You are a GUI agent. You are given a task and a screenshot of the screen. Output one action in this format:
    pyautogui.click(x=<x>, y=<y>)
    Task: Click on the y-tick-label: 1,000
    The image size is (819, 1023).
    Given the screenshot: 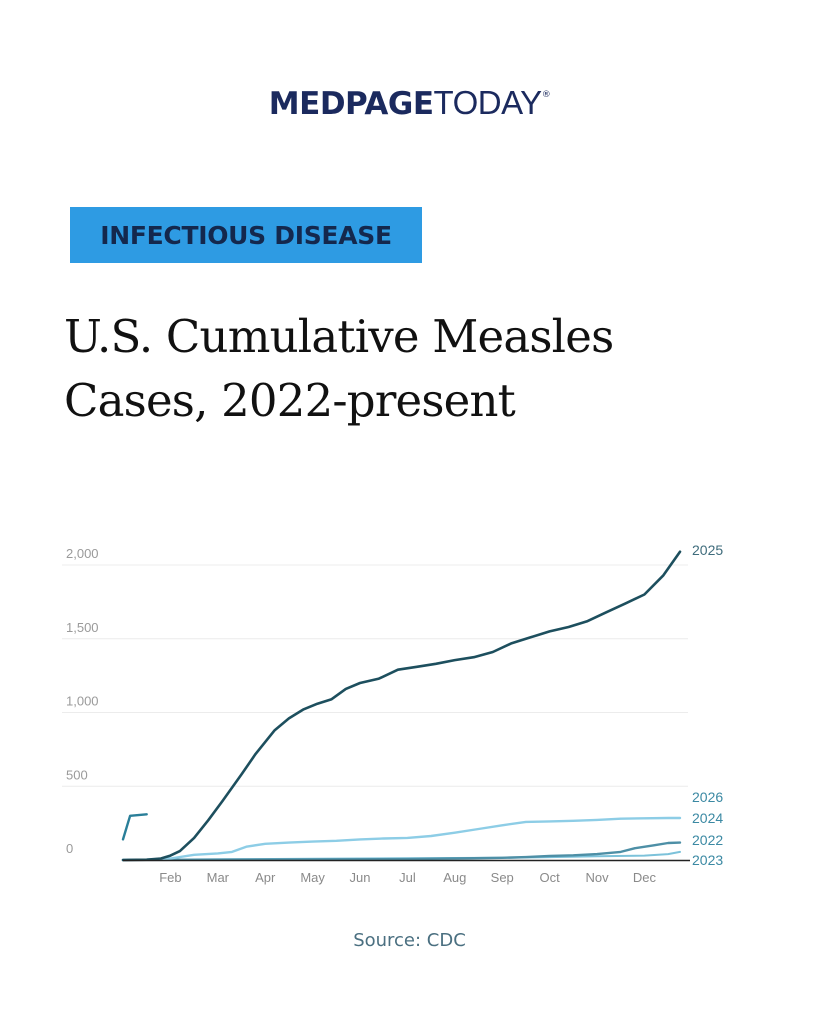 What is the action you would take?
    pyautogui.click(x=82, y=701)
    